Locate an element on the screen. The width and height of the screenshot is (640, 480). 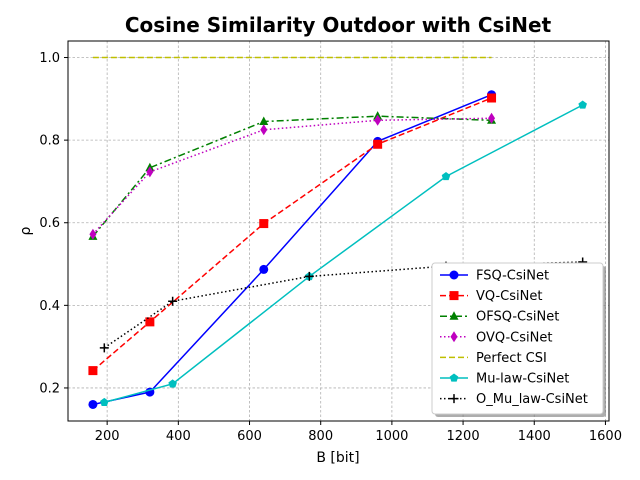
legend-item: VQ-CsiNet is located at coordinates (491, 296).